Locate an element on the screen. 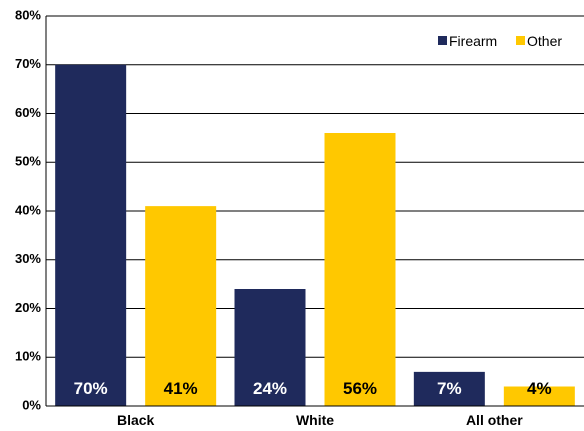  data-label: 41% is located at coordinates (181, 388).